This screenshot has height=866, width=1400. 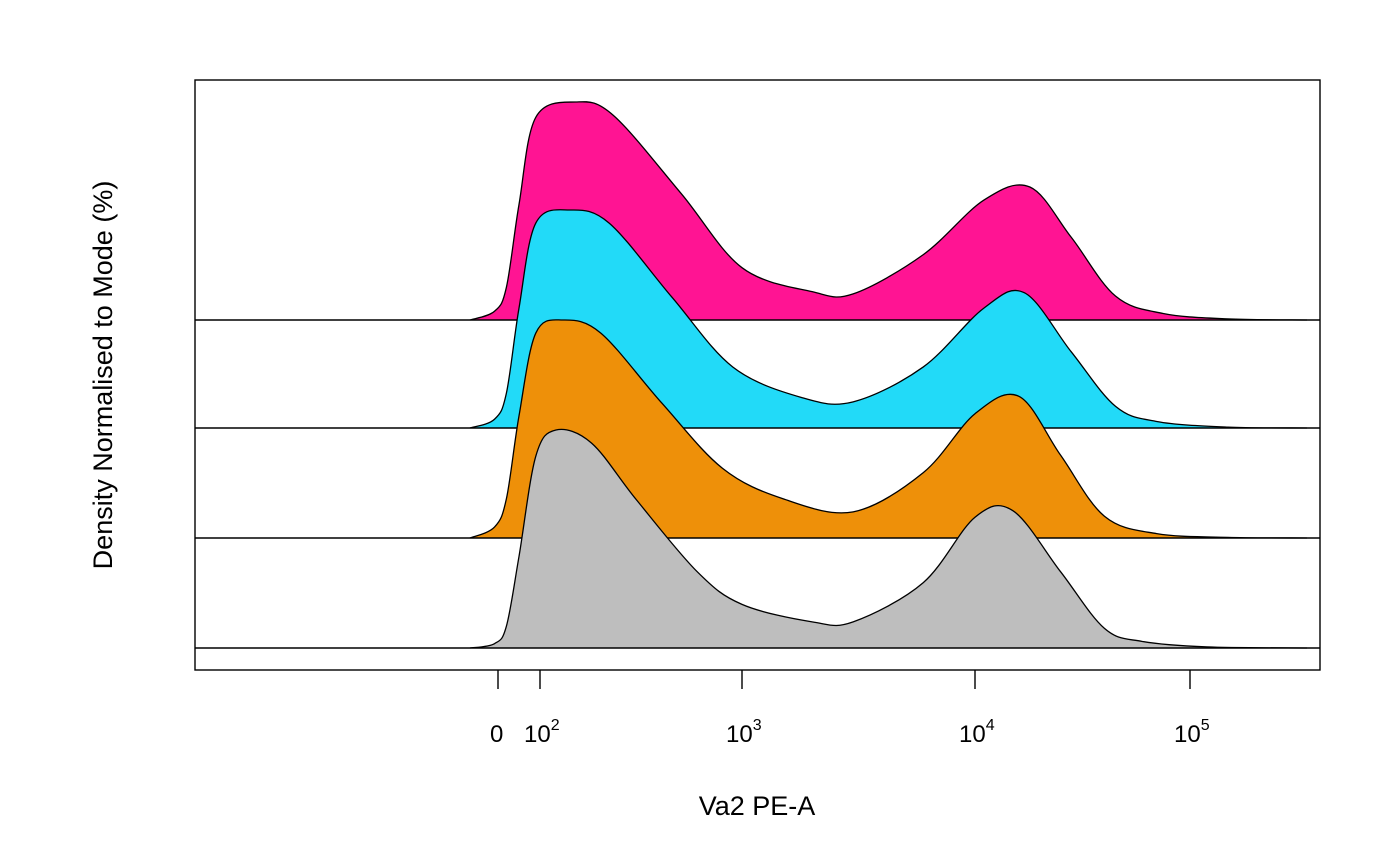 What do you see at coordinates (977, 732) in the screenshot?
I see `x-tick-label: 10⁴` at bounding box center [977, 732].